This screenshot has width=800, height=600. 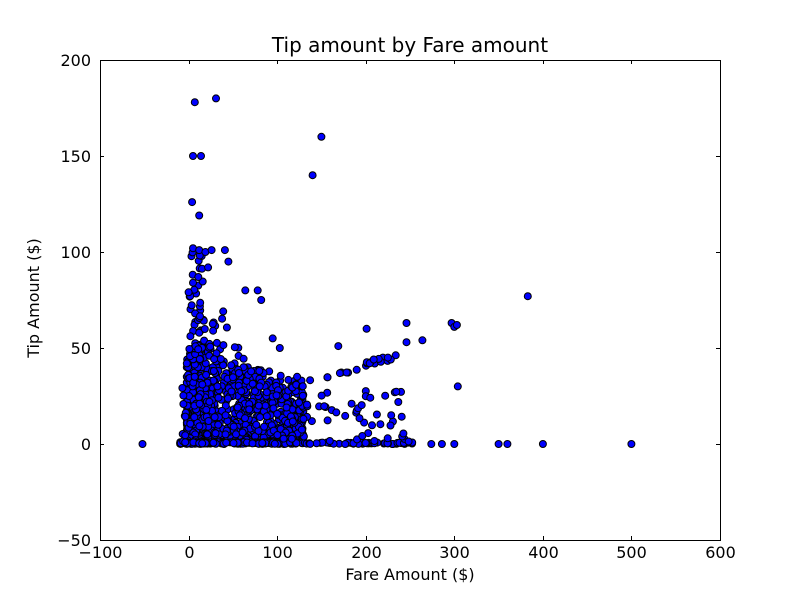 What do you see at coordinates (81, 348) in the screenshot?
I see `y-tick-label: 50` at bounding box center [81, 348].